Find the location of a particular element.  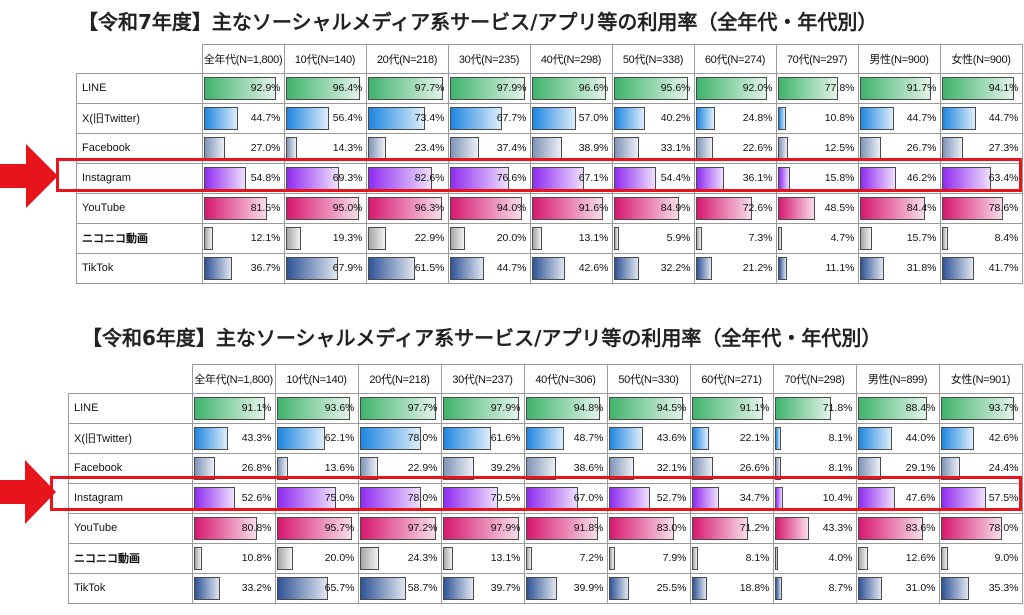

value-label: 21.2% is located at coordinates (757, 268).